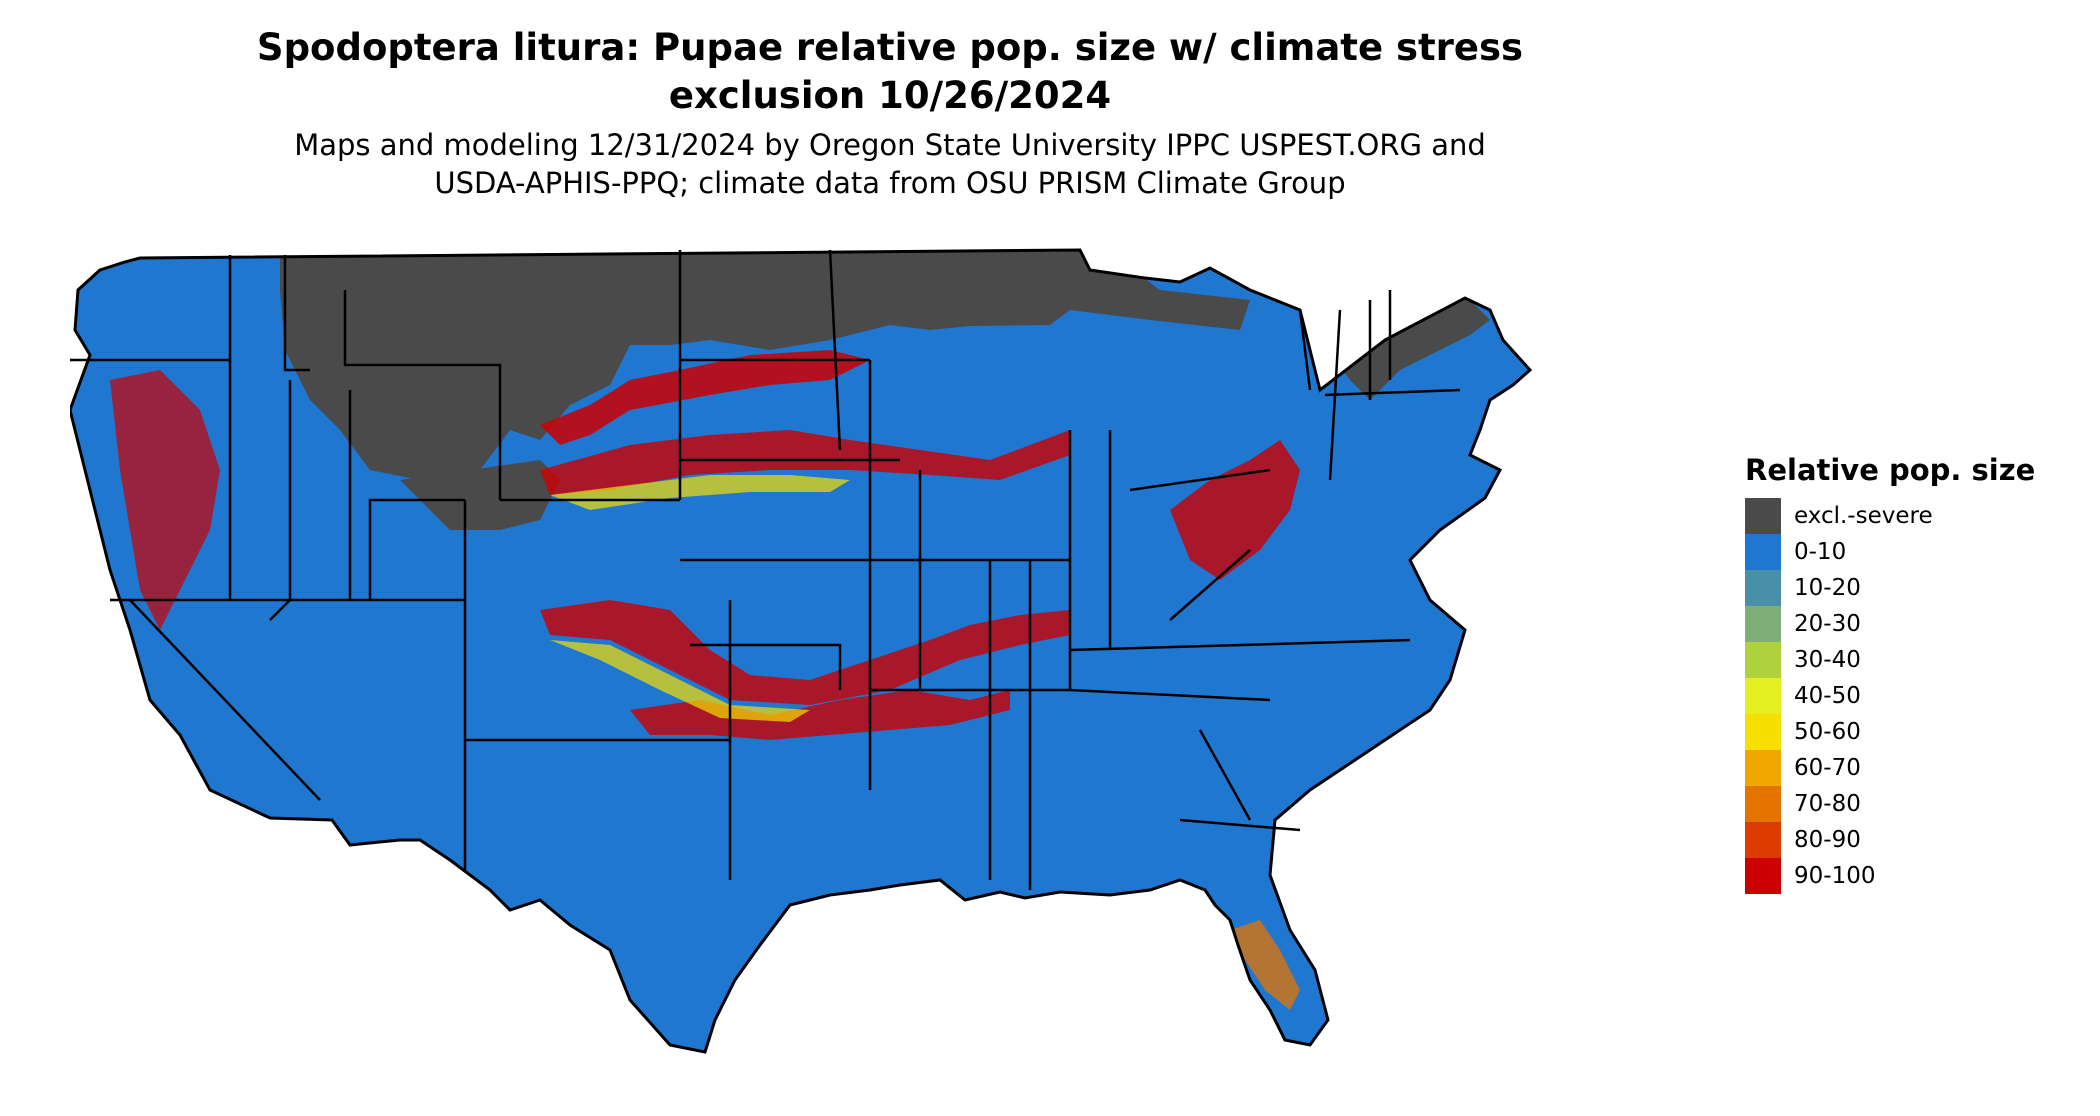 This screenshot has height=1116, width=2100. Describe the element at coordinates (680, 681) in the screenshot. I see `mid-band-yellow-south` at that location.